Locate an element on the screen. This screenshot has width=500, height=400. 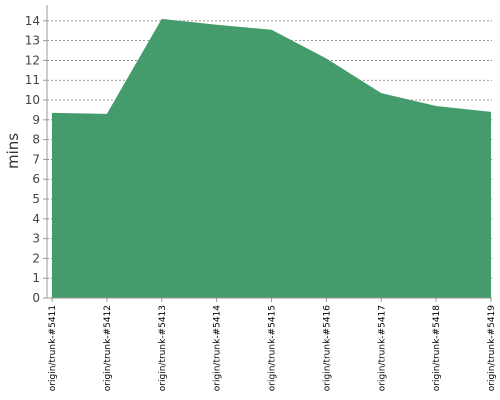
x-tick-label: origin/trunk-#5416 is located at coordinates (327, 348).